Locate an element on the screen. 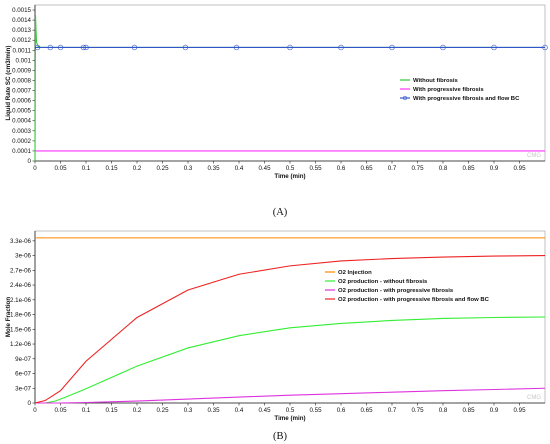  x-tick-label: 0.6 is located at coordinates (341, 410).